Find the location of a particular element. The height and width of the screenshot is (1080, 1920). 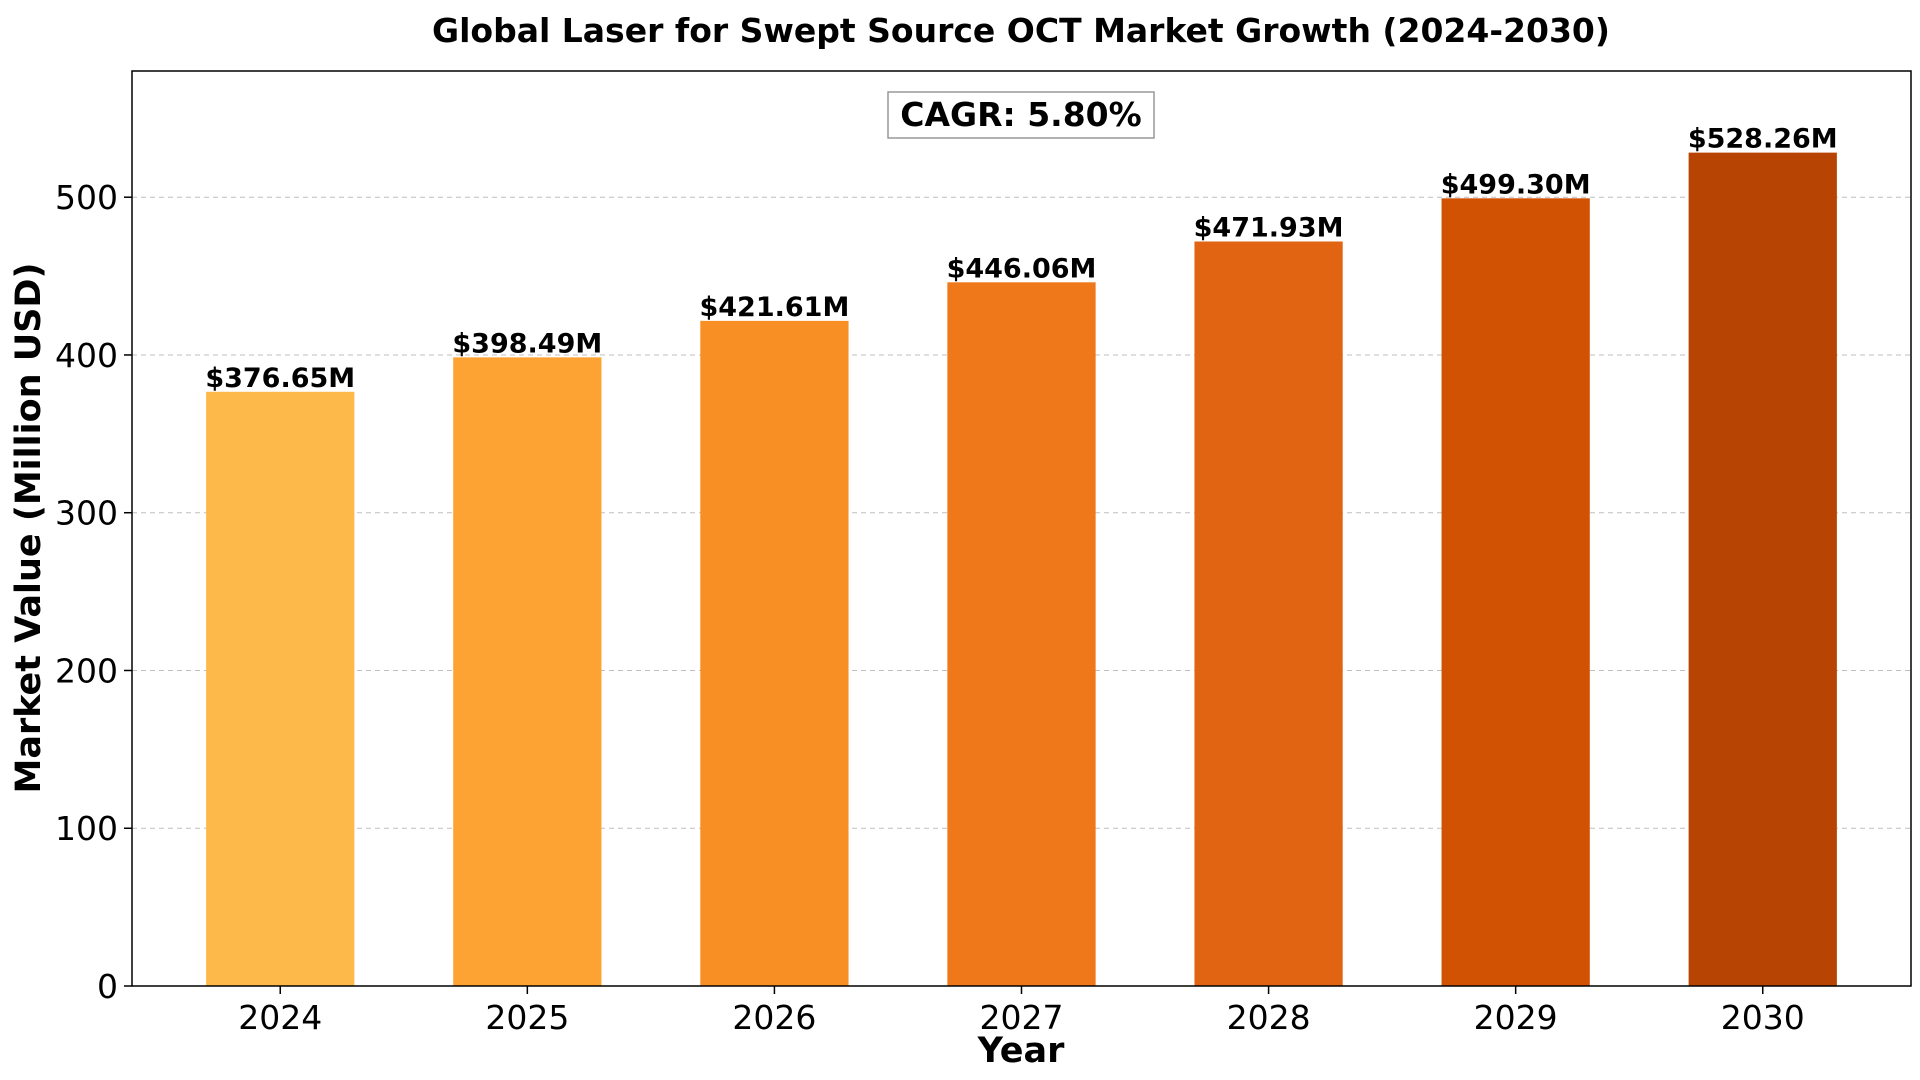

x-tick-label-2027: 2027 is located at coordinates (1022, 1017).